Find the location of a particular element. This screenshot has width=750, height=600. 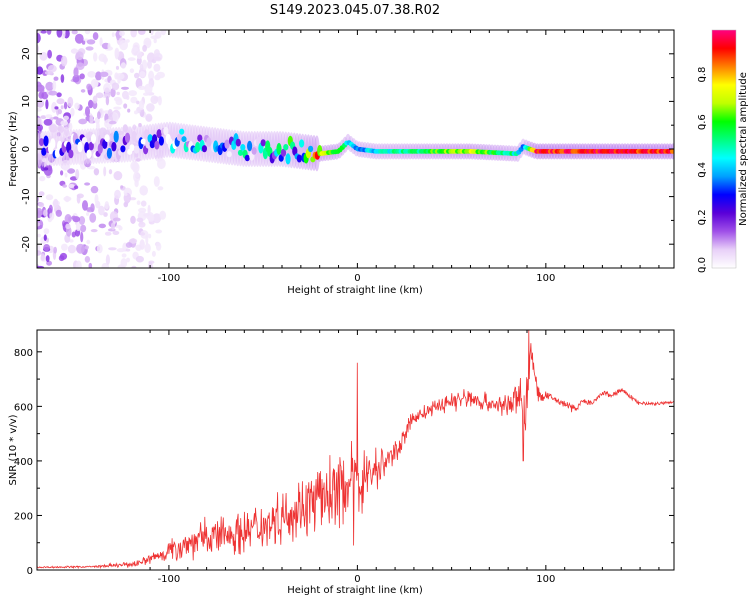

y-tick-label: 600 is located at coordinates (23, 407).